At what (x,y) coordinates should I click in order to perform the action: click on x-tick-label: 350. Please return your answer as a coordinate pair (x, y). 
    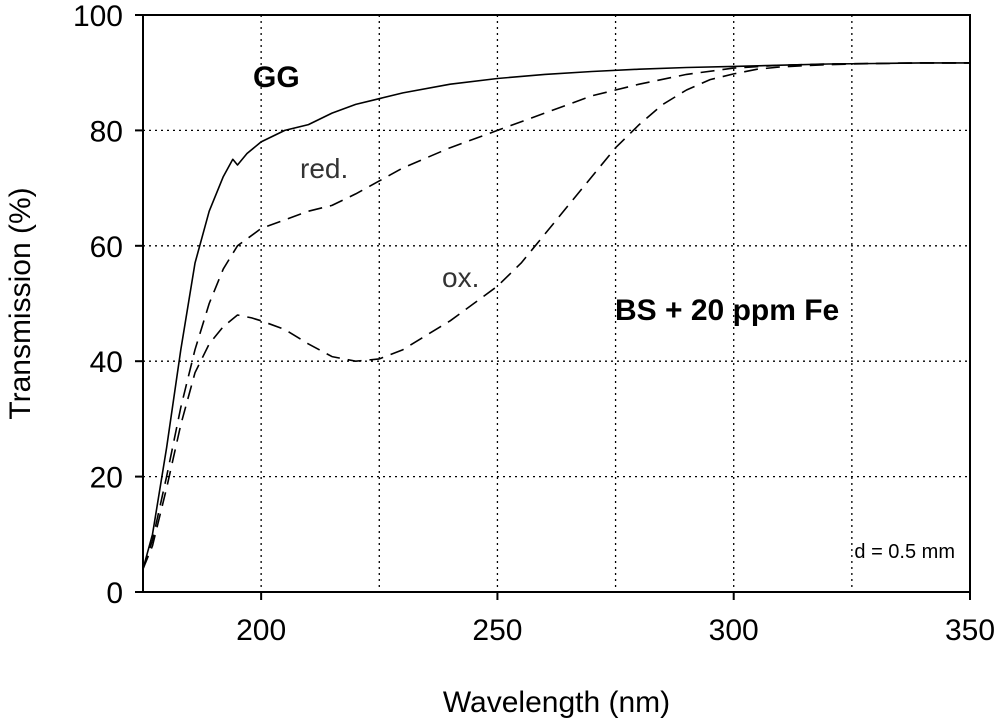
    Looking at the image, I should click on (970, 630).